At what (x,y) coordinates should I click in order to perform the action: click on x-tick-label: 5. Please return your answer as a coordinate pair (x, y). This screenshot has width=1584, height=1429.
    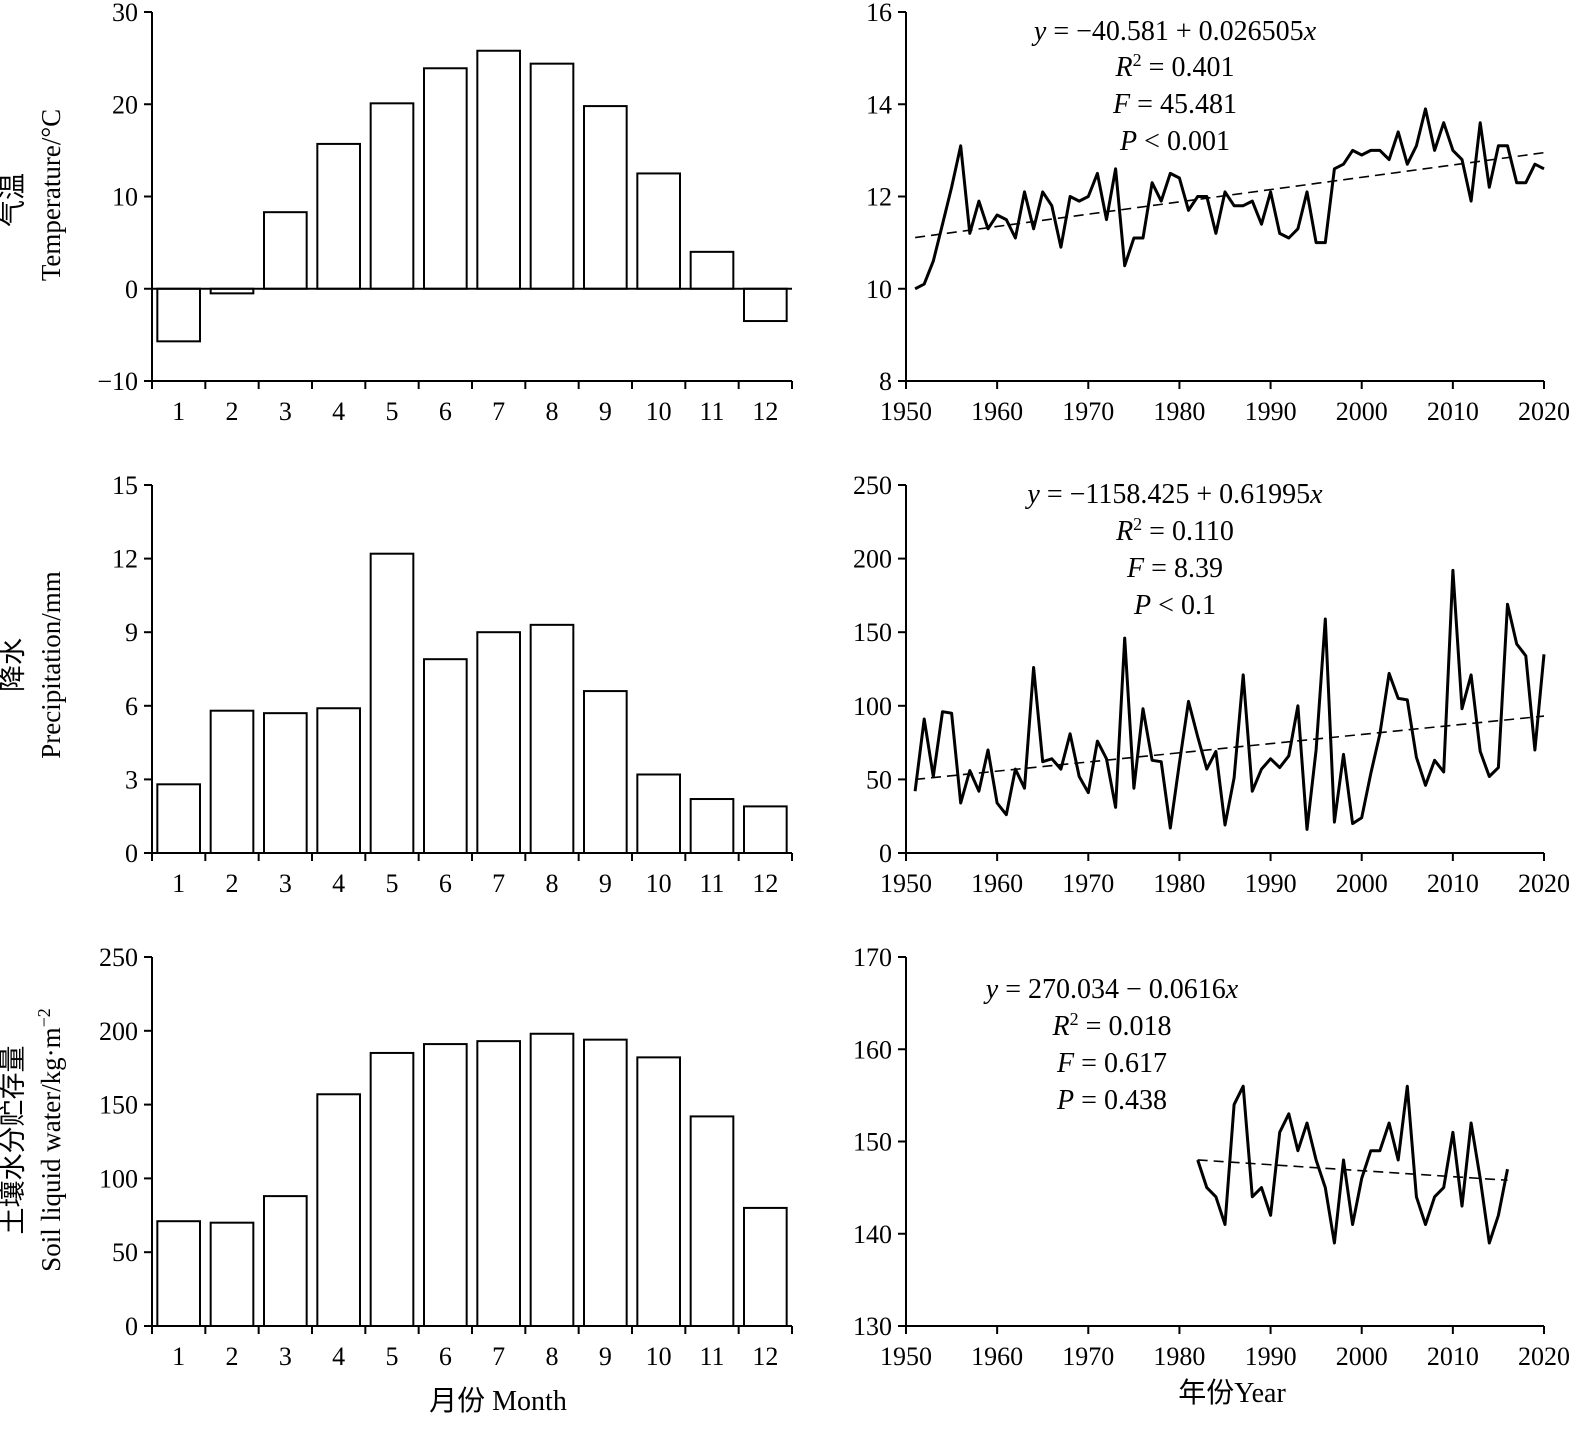
    Looking at the image, I should click on (392, 883).